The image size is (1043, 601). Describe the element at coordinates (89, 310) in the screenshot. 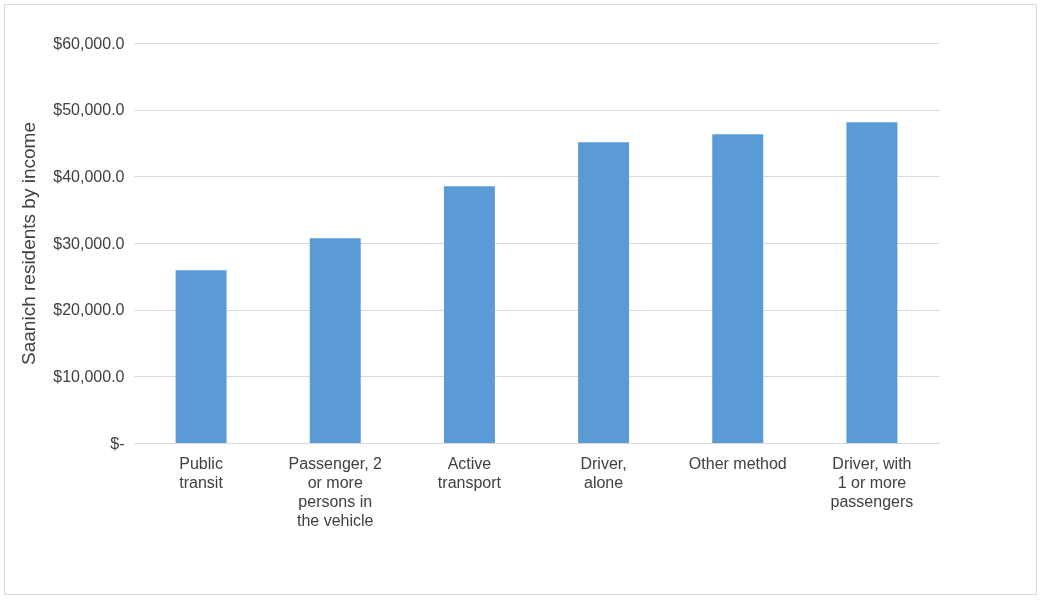

I see `y-tick-label: $20,000.0` at that location.